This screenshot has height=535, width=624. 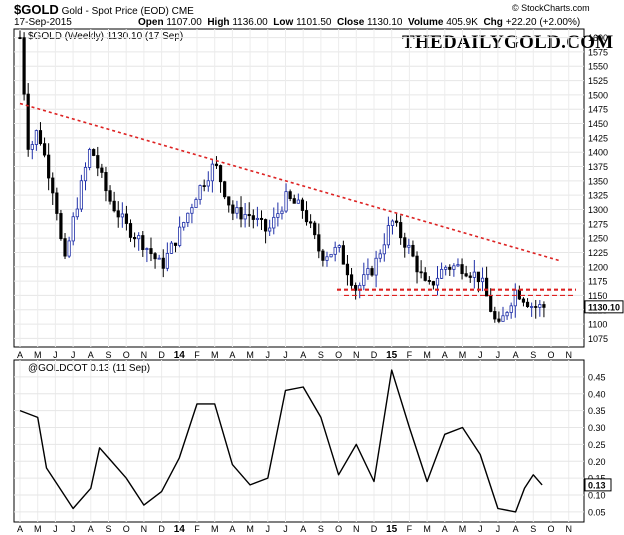 What do you see at coordinates (385, 22) in the screenshot?
I see `close-value: 1130.10` at bounding box center [385, 22].